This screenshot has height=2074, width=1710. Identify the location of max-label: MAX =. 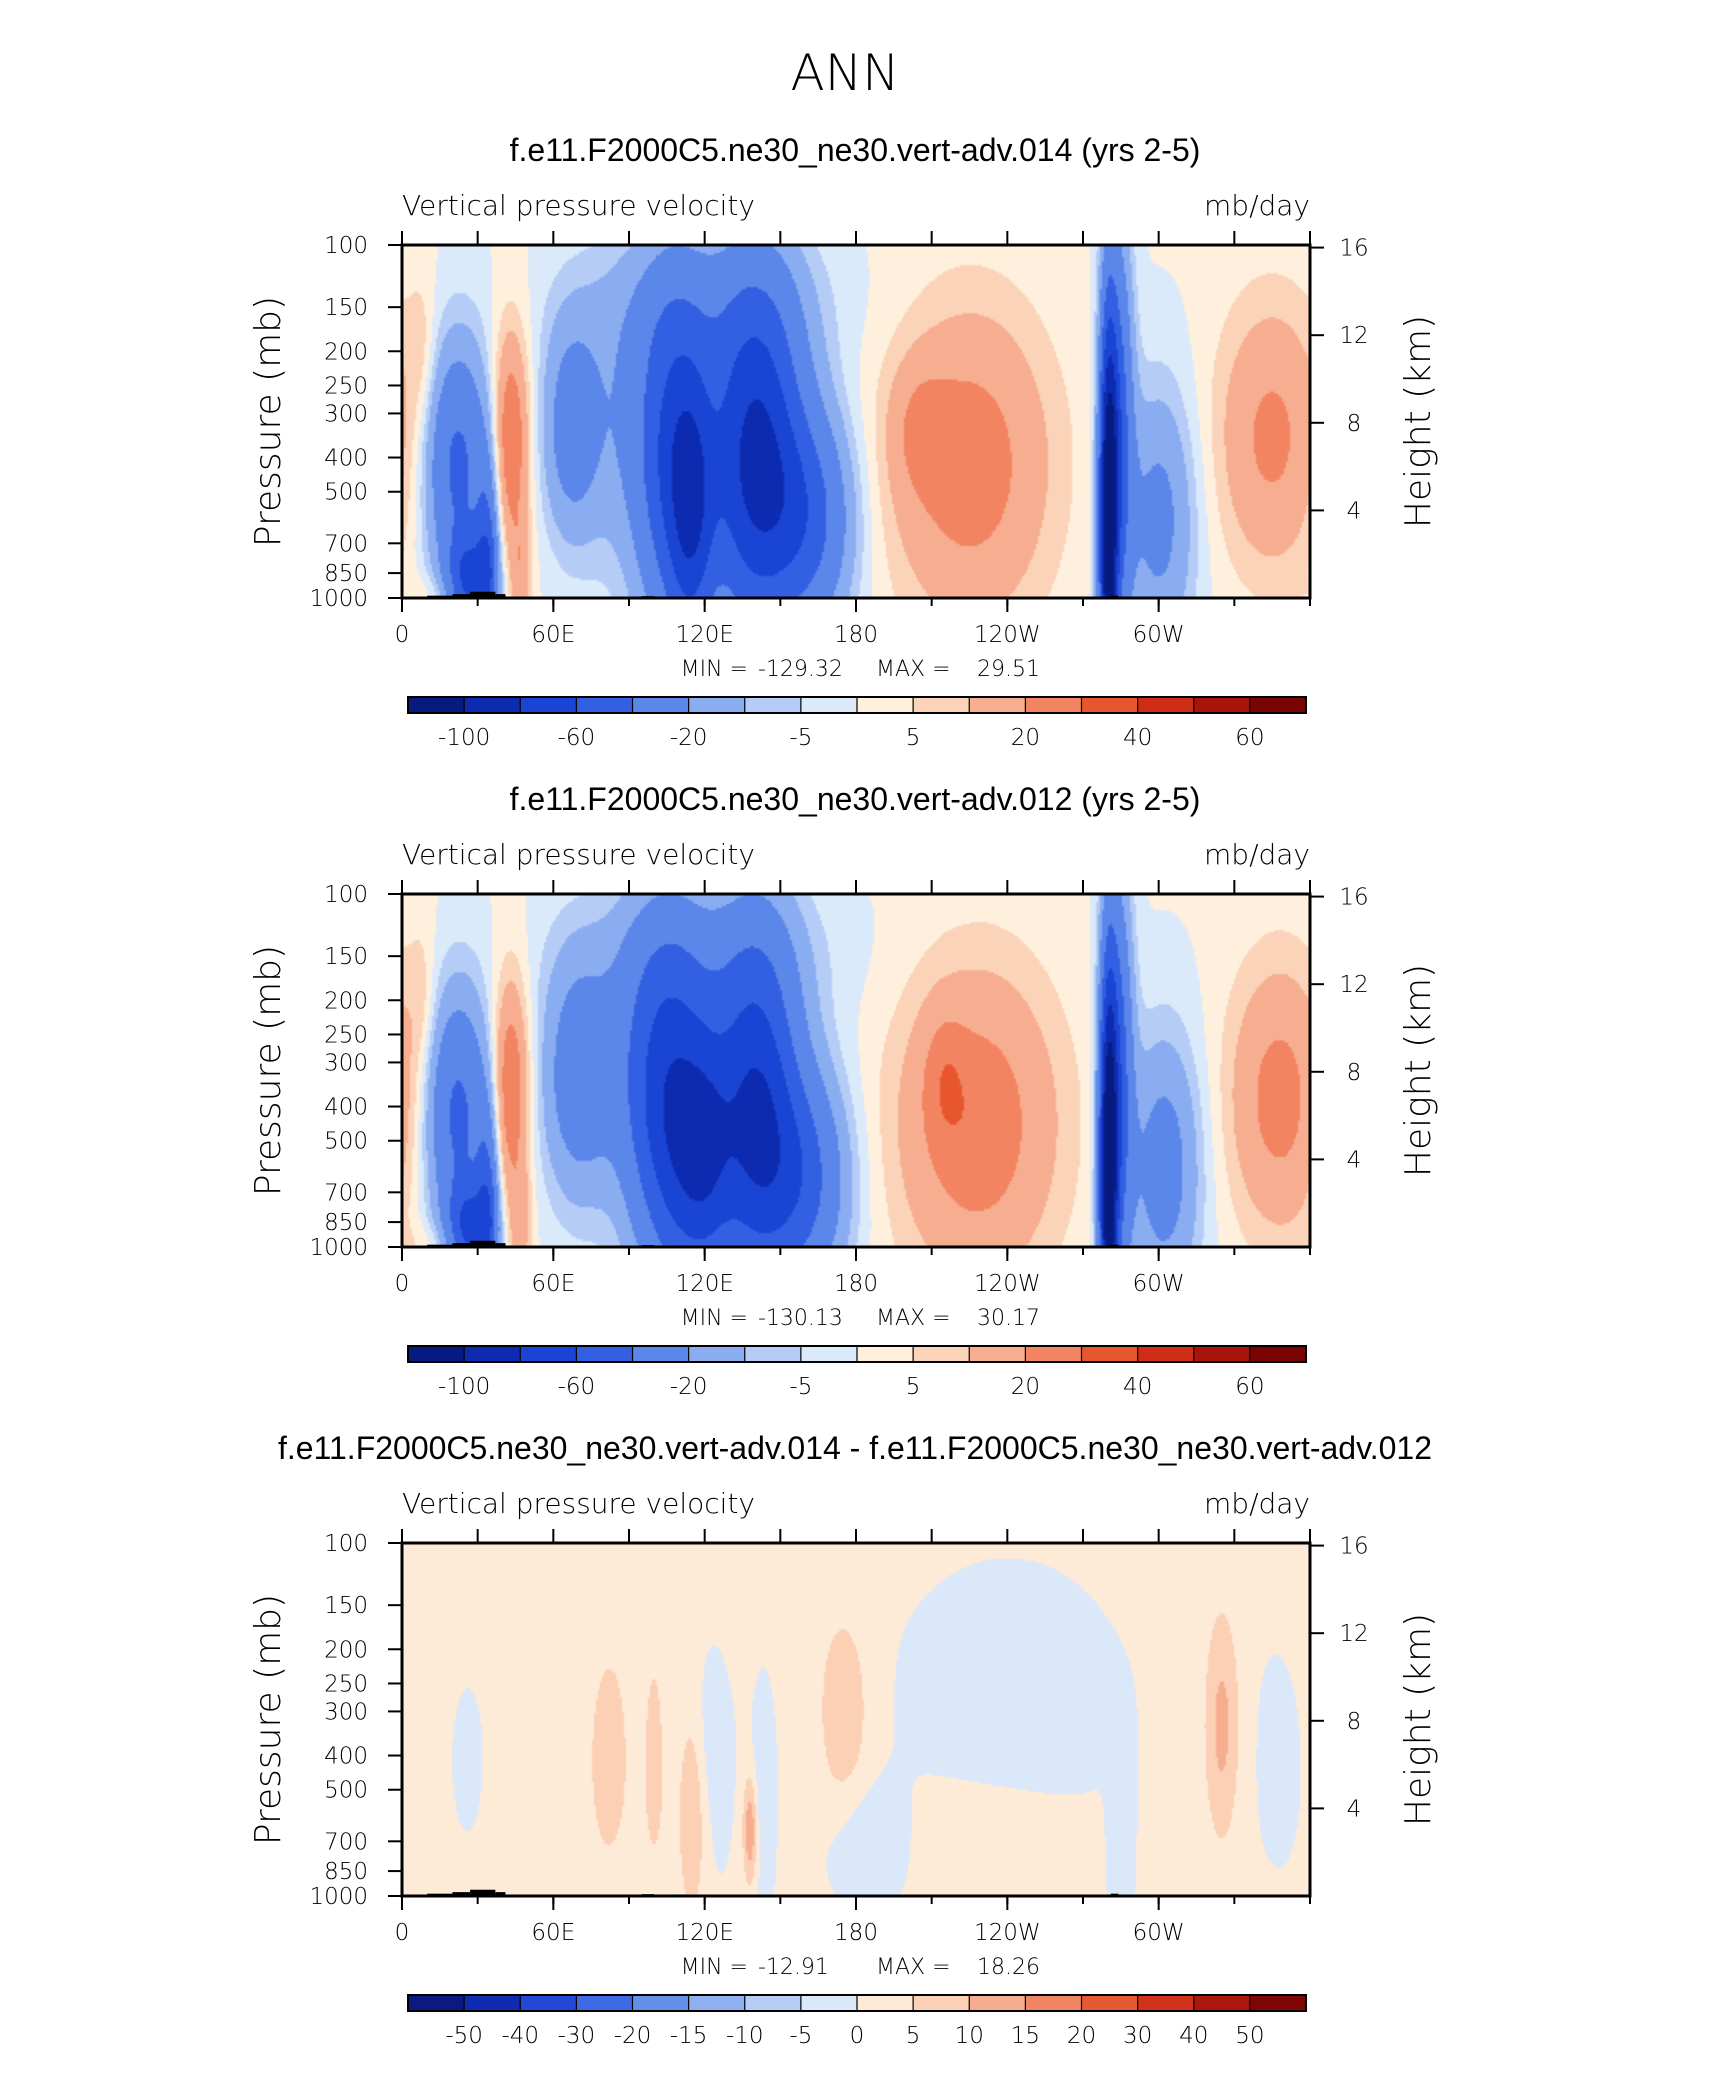
(913, 1318).